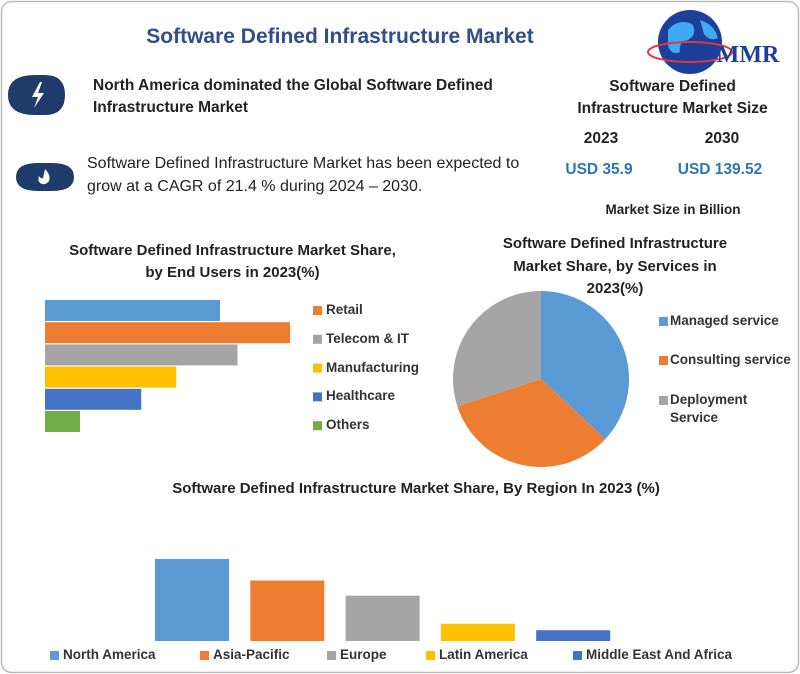 The width and height of the screenshot is (800, 674). What do you see at coordinates (720, 169) in the screenshot?
I see `market-value: USD 139.52` at bounding box center [720, 169].